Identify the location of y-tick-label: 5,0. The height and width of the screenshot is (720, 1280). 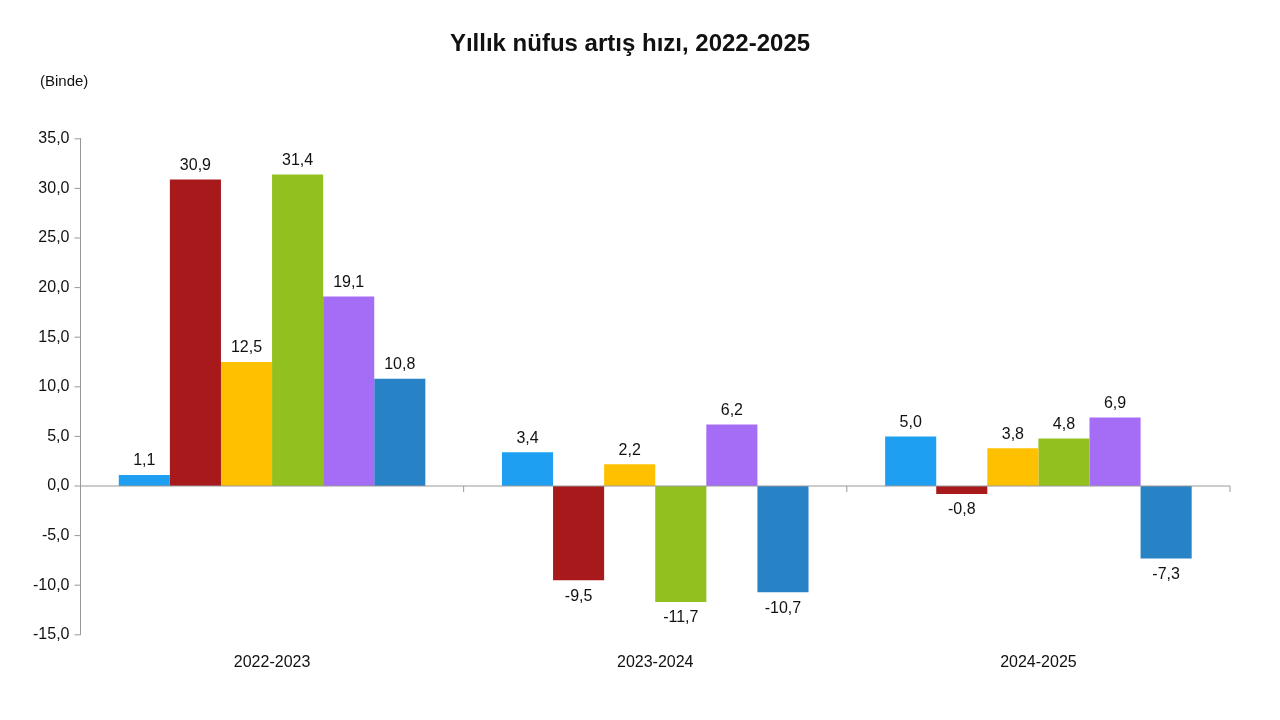
(58, 435).